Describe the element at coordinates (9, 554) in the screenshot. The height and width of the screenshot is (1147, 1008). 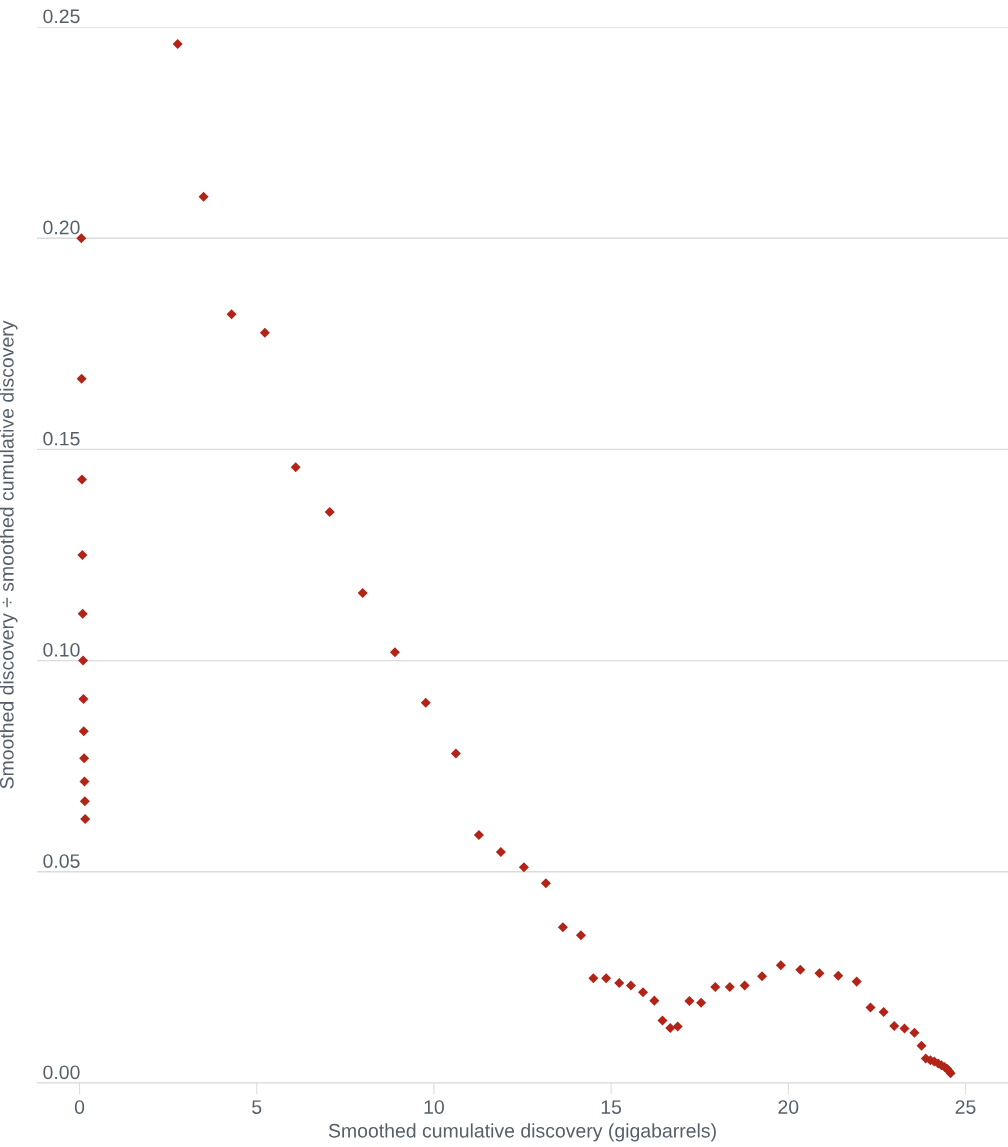
I see `y-axis-title: Smoothed discovery ÷ smoothed cumulative discovery` at that location.